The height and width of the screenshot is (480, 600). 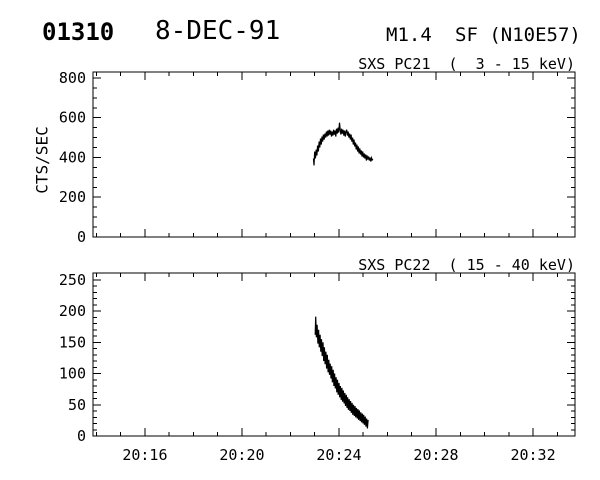 I want to click on x-tick-label: 20:28, so click(x=435, y=455).